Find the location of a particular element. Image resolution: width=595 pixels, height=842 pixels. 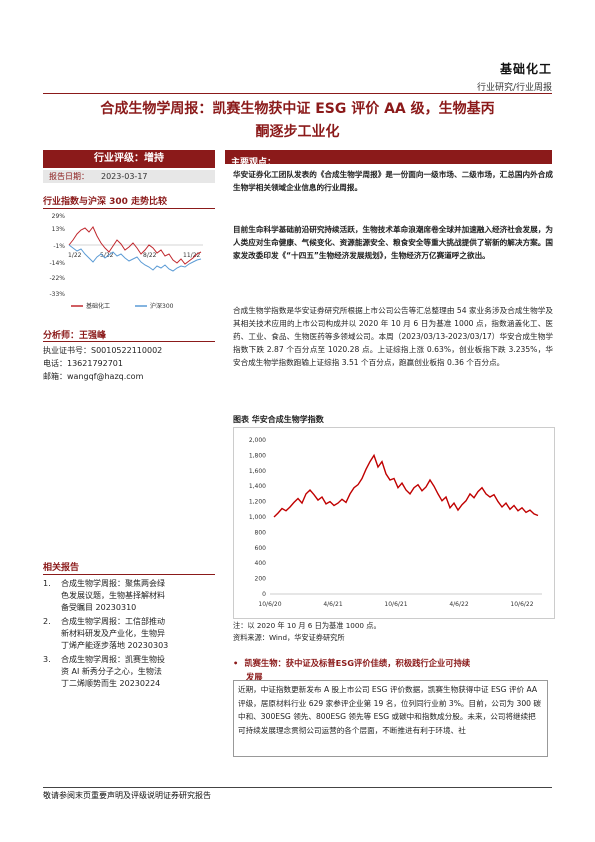

related-item-line: 丁烯产能逐步落地 20230303 is located at coordinates (115, 645).